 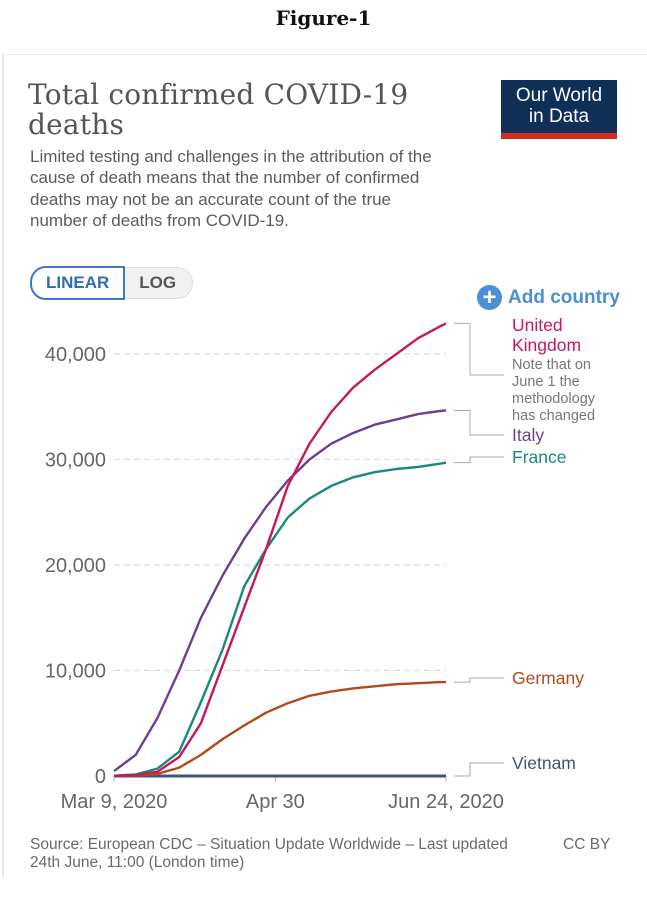 I want to click on series-label-france: France, so click(x=539, y=457).